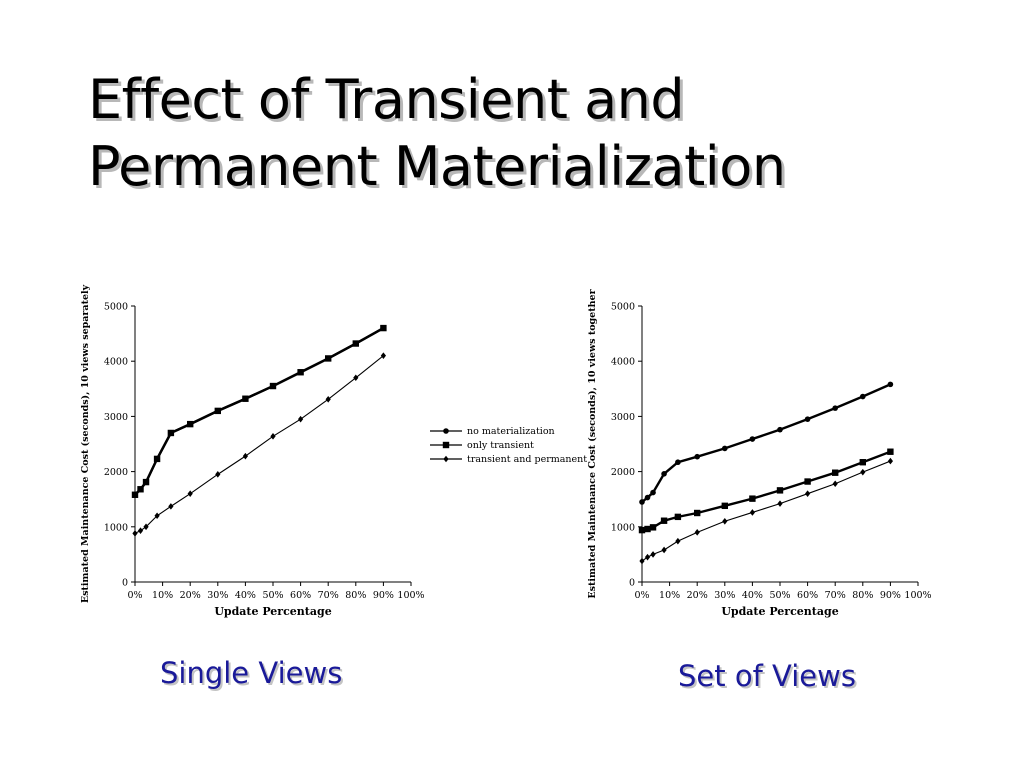 The width and height of the screenshot is (1024, 768). What do you see at coordinates (527, 459) in the screenshot?
I see `legend-label: transient and permanent` at bounding box center [527, 459].